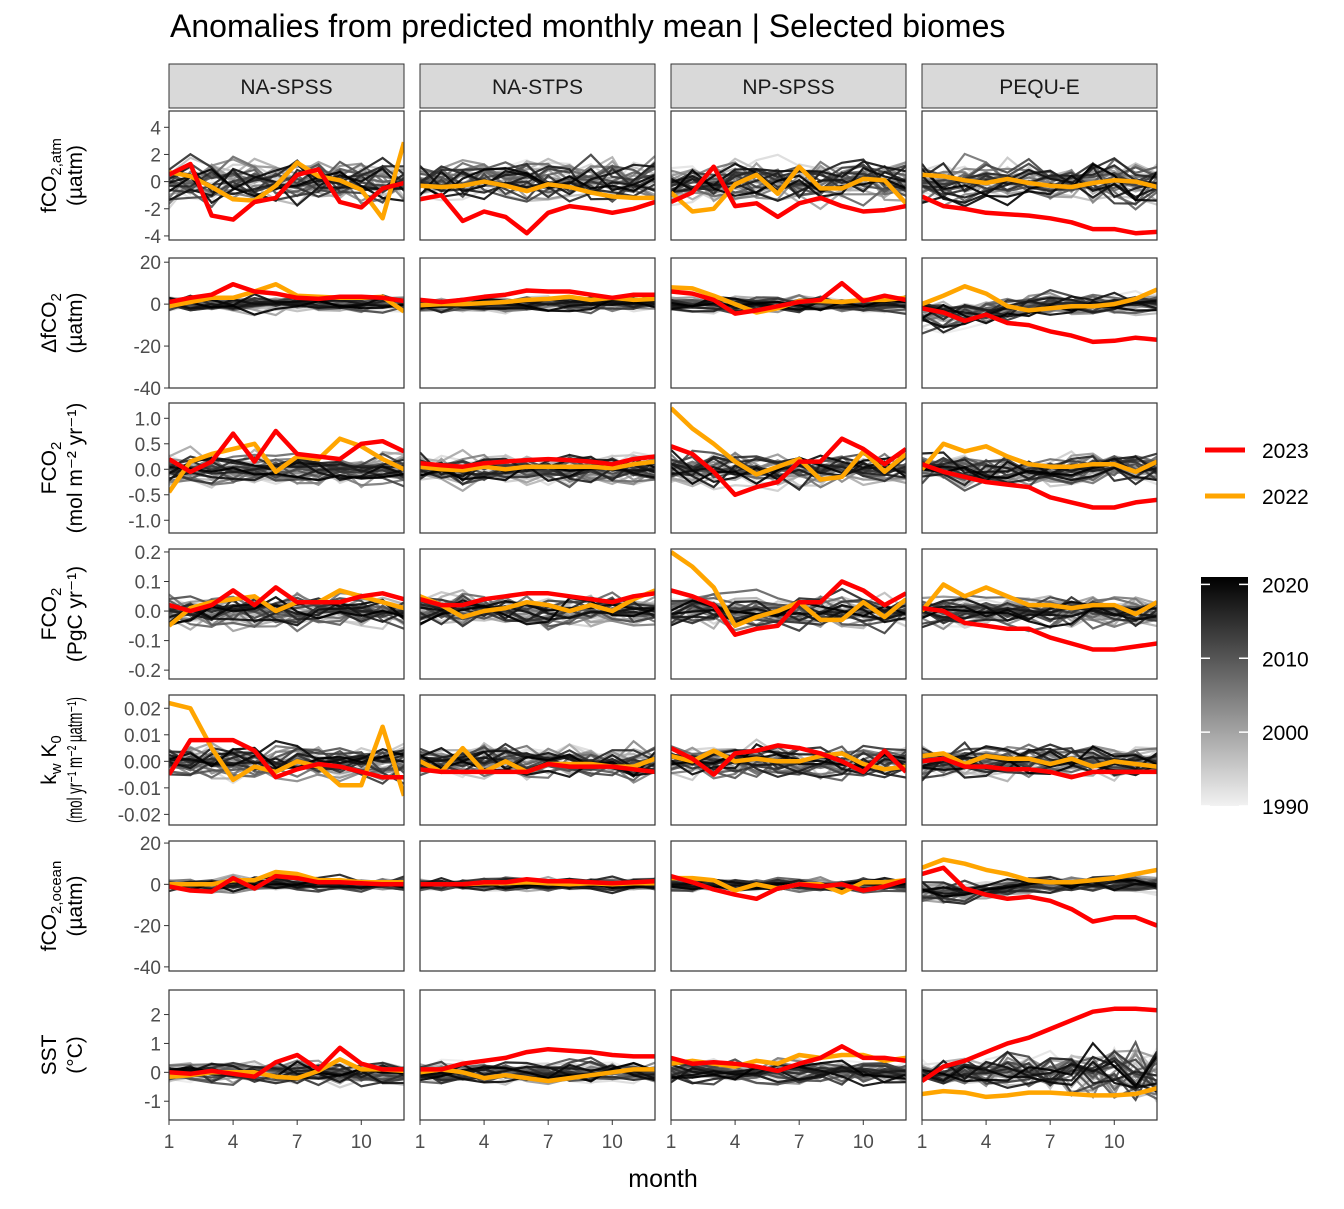  Describe the element at coordinates (142, 709) in the screenshot. I see `y-tick-label: 0.02` at that location.